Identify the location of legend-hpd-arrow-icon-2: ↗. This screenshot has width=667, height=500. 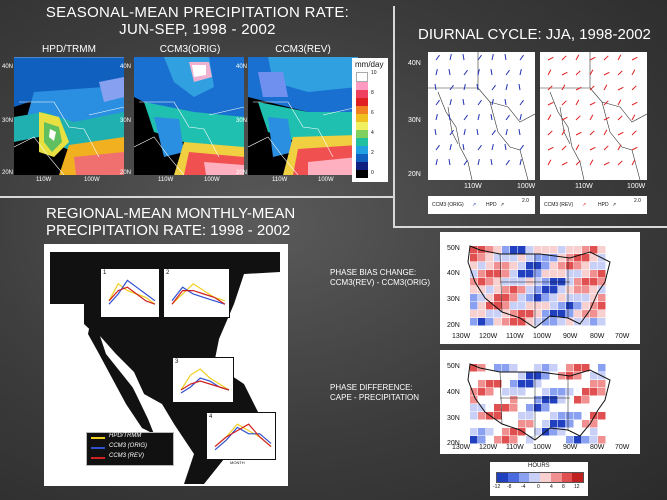
(614, 205).